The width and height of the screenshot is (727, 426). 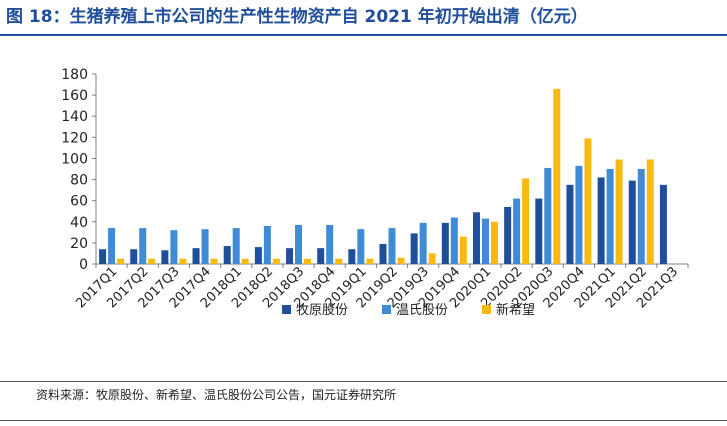 What do you see at coordinates (322, 310) in the screenshot?
I see `legend-label: 牧原股份` at bounding box center [322, 310].